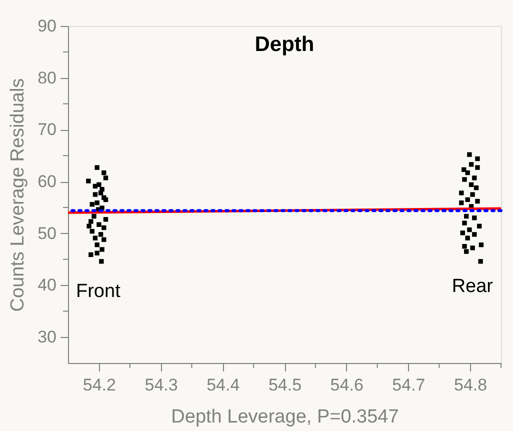 The image size is (526, 440). What do you see at coordinates (47, 182) in the screenshot?
I see `y-tick-label: 60` at bounding box center [47, 182].